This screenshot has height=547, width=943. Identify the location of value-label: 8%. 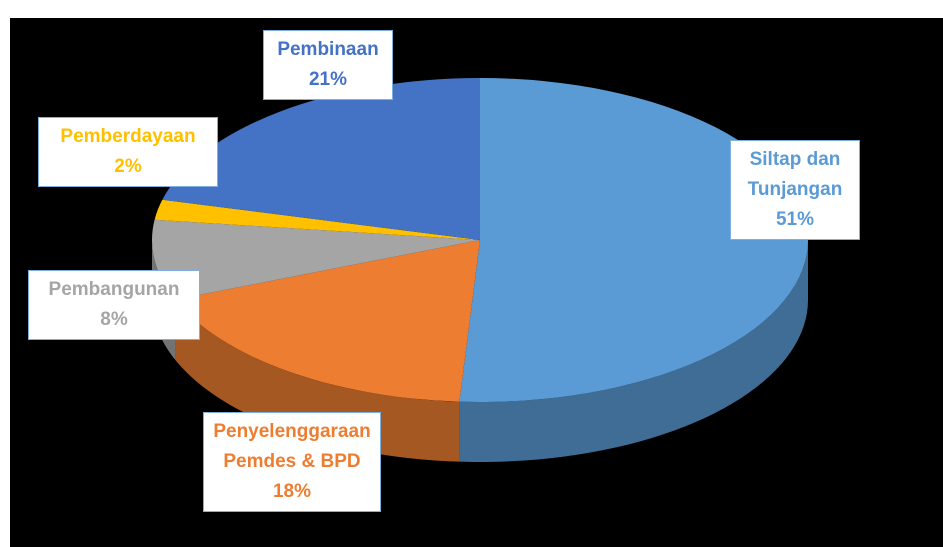
(114, 319).